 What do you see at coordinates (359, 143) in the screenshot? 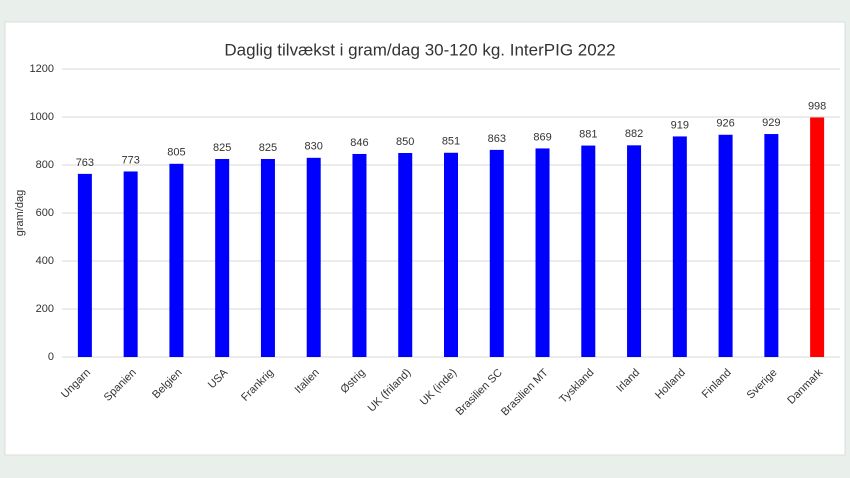
I see `data-label: 846` at bounding box center [359, 143].